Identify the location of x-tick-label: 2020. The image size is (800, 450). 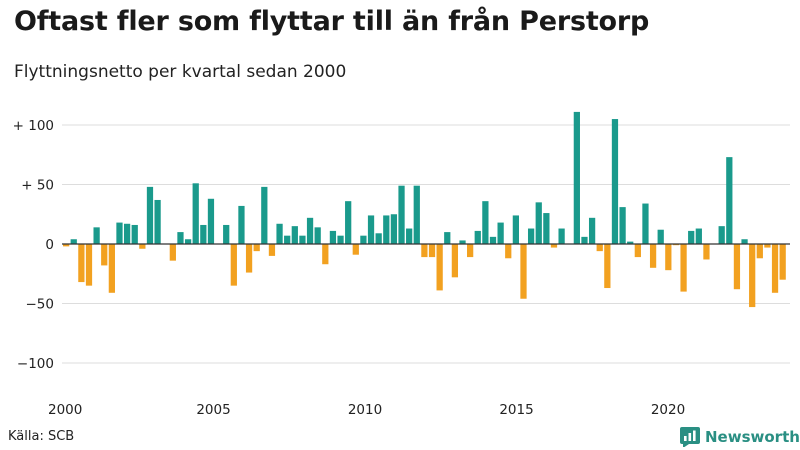
(668, 410).